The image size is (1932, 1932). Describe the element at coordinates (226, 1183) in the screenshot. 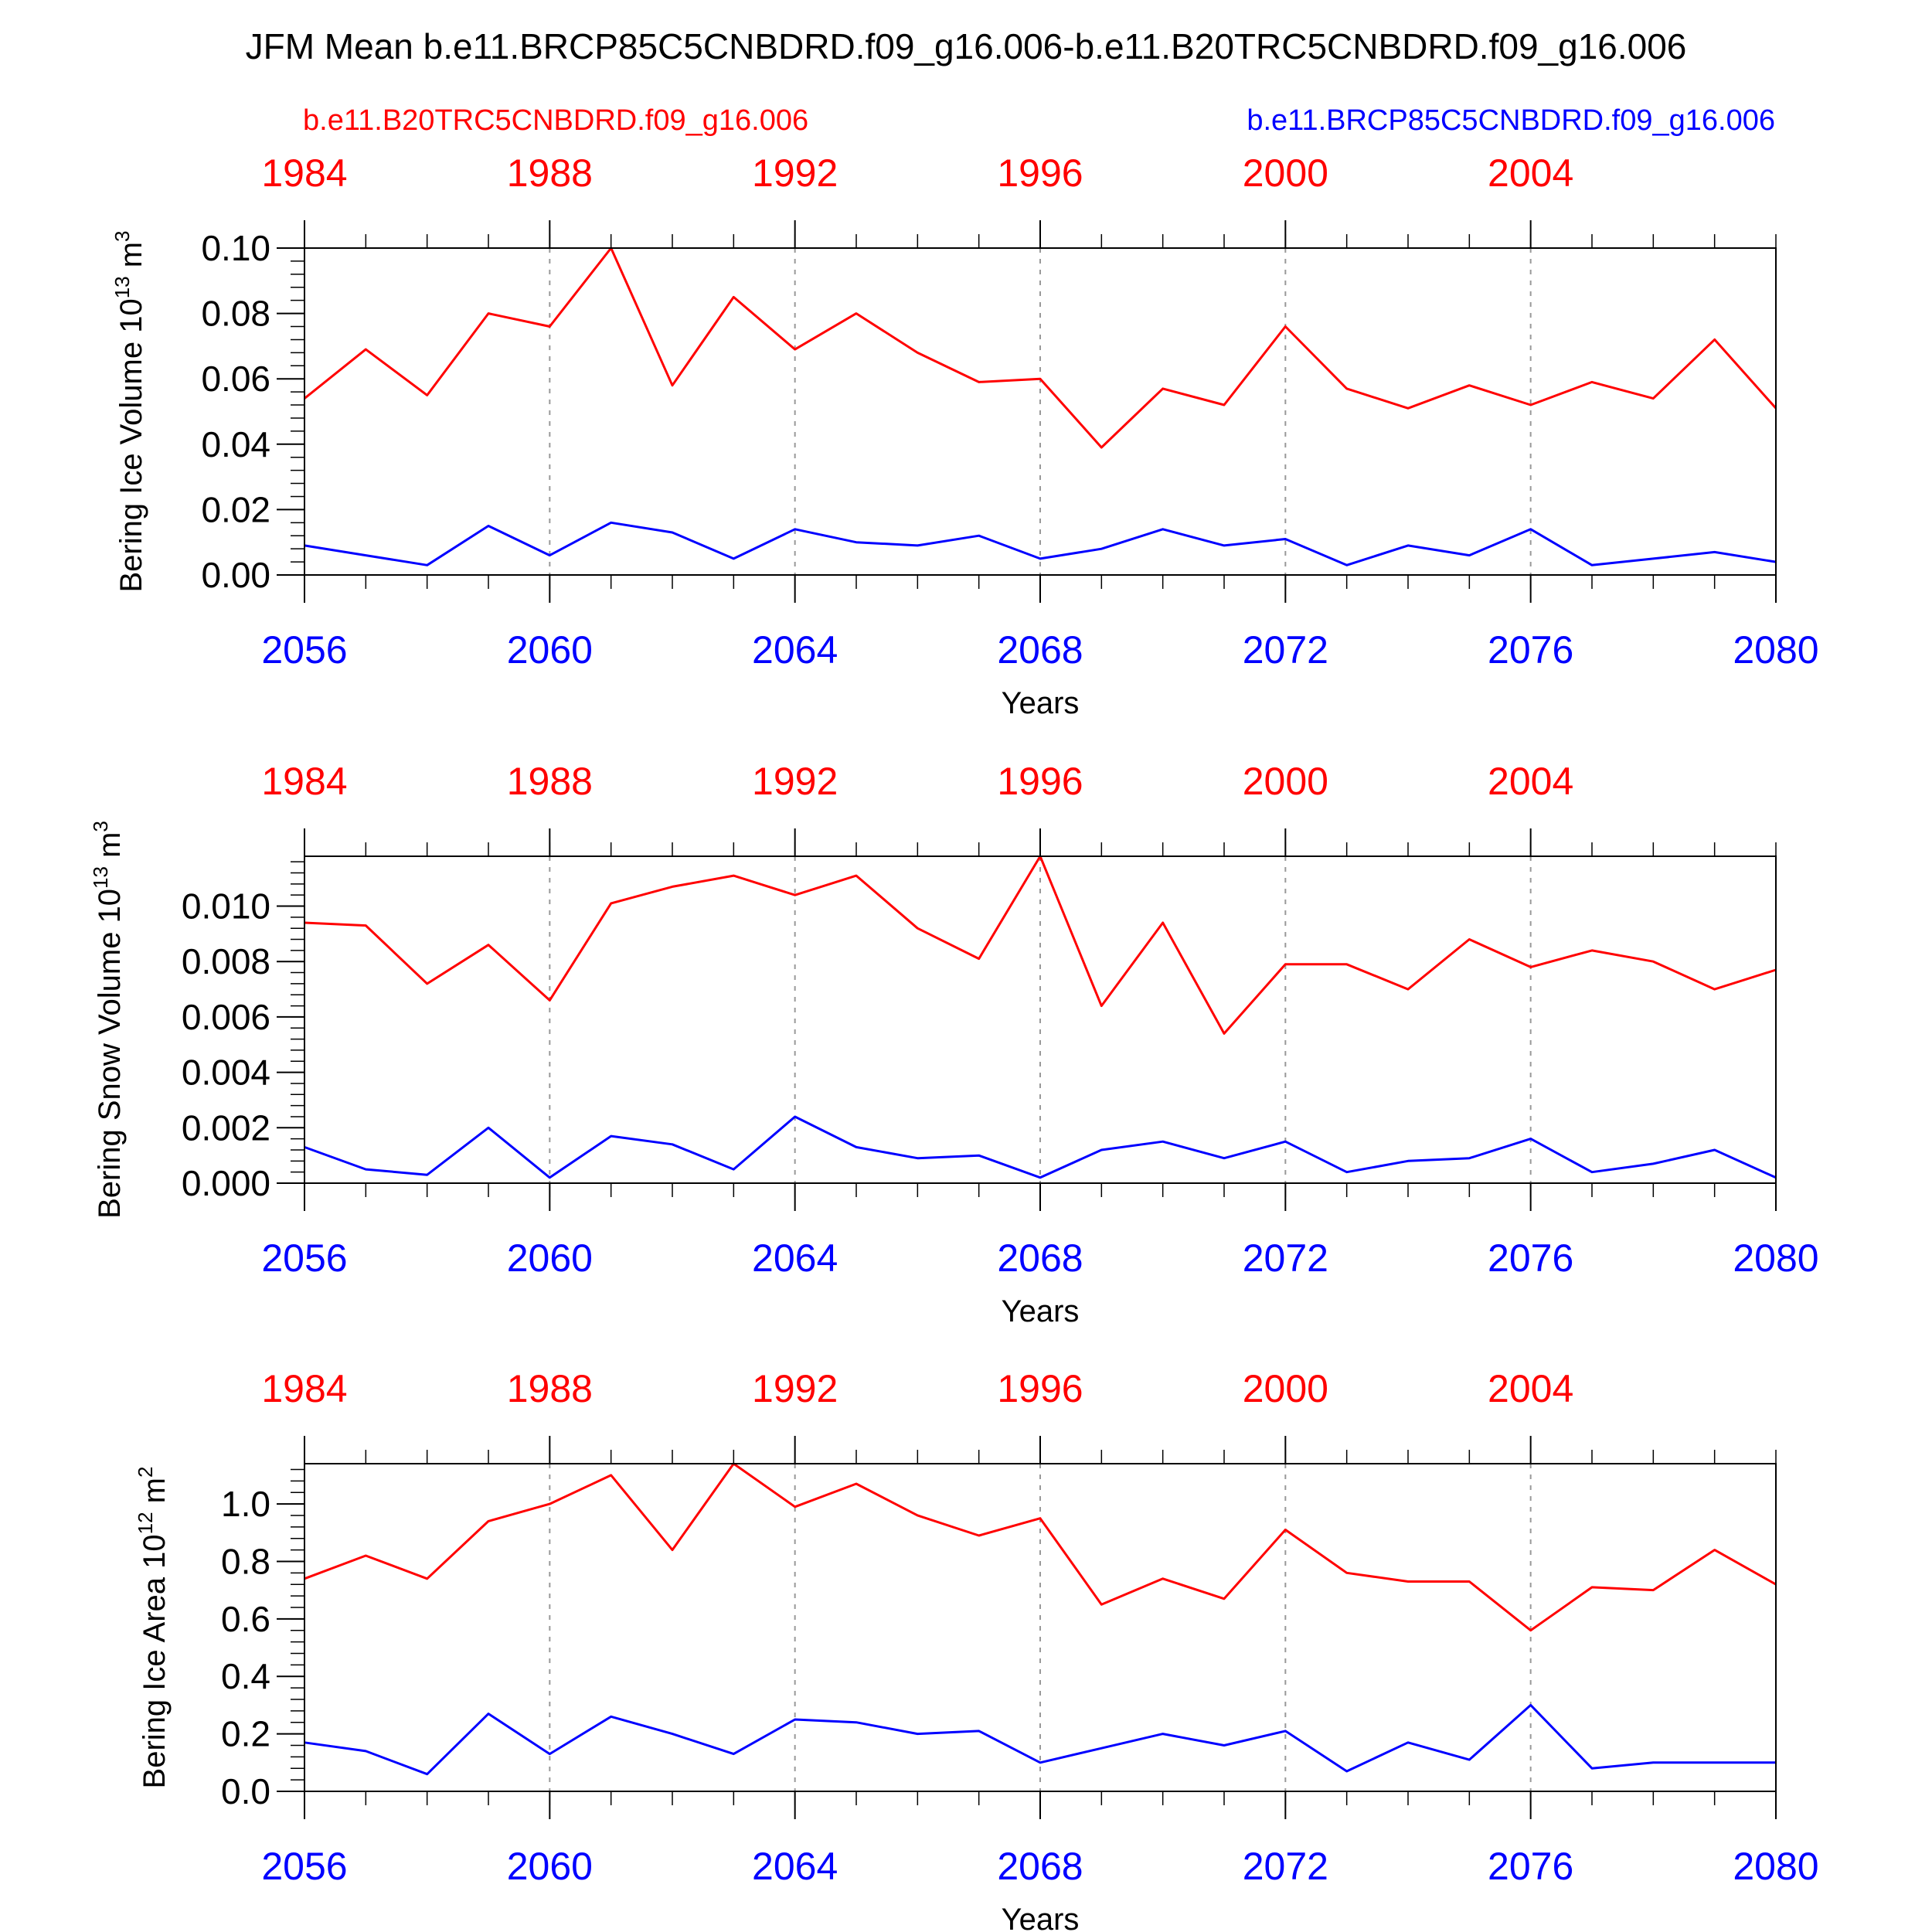

I see `y-tick-label: 0.000` at that location.